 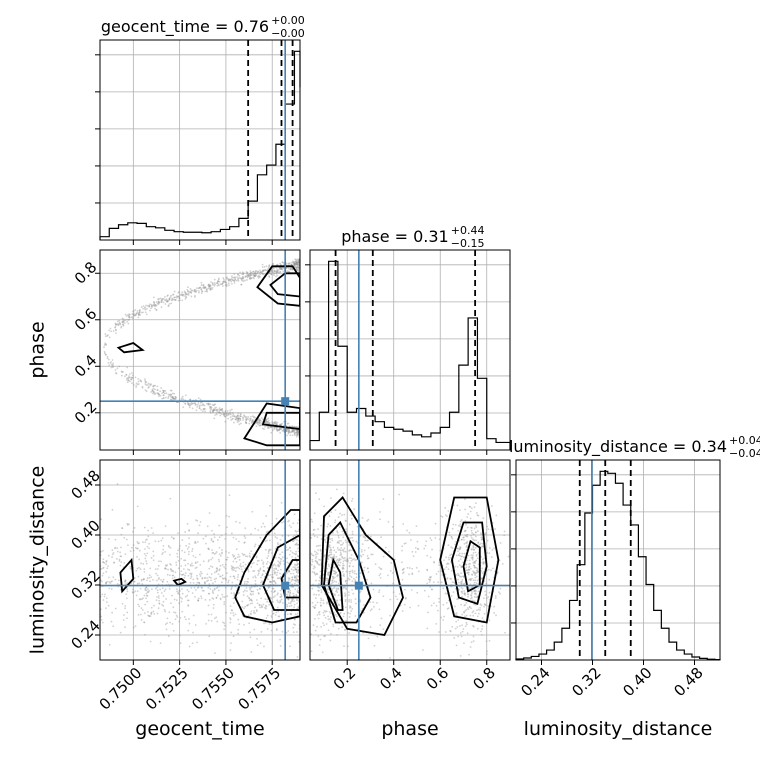 I want to click on contour-level, so click(x=127, y=575).